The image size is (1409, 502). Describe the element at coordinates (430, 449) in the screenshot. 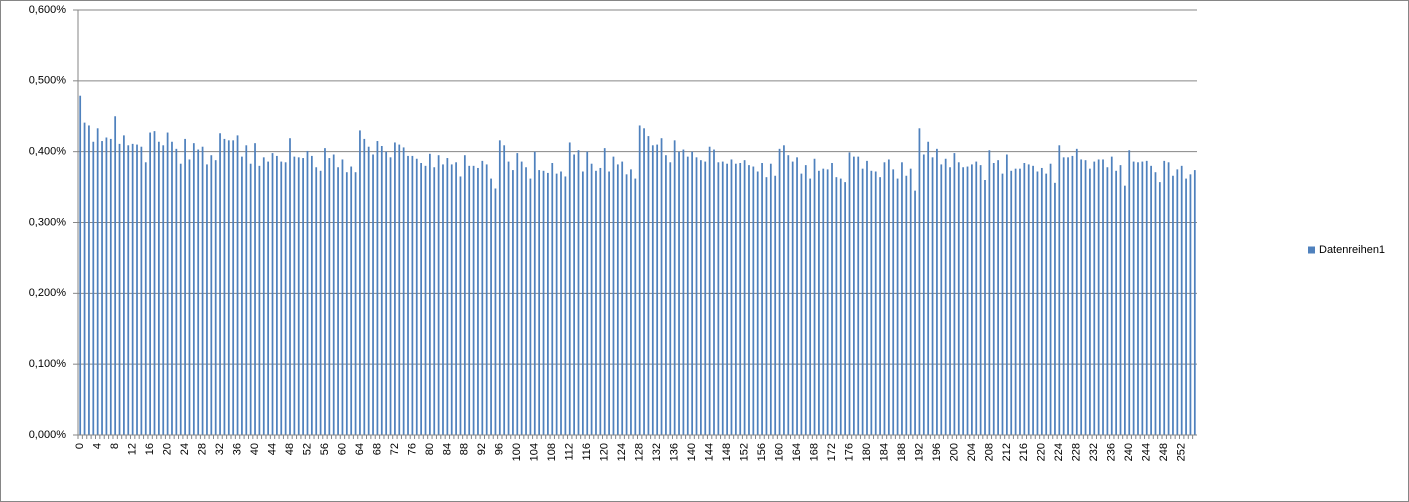

I see `x-tick-label: 80` at that location.